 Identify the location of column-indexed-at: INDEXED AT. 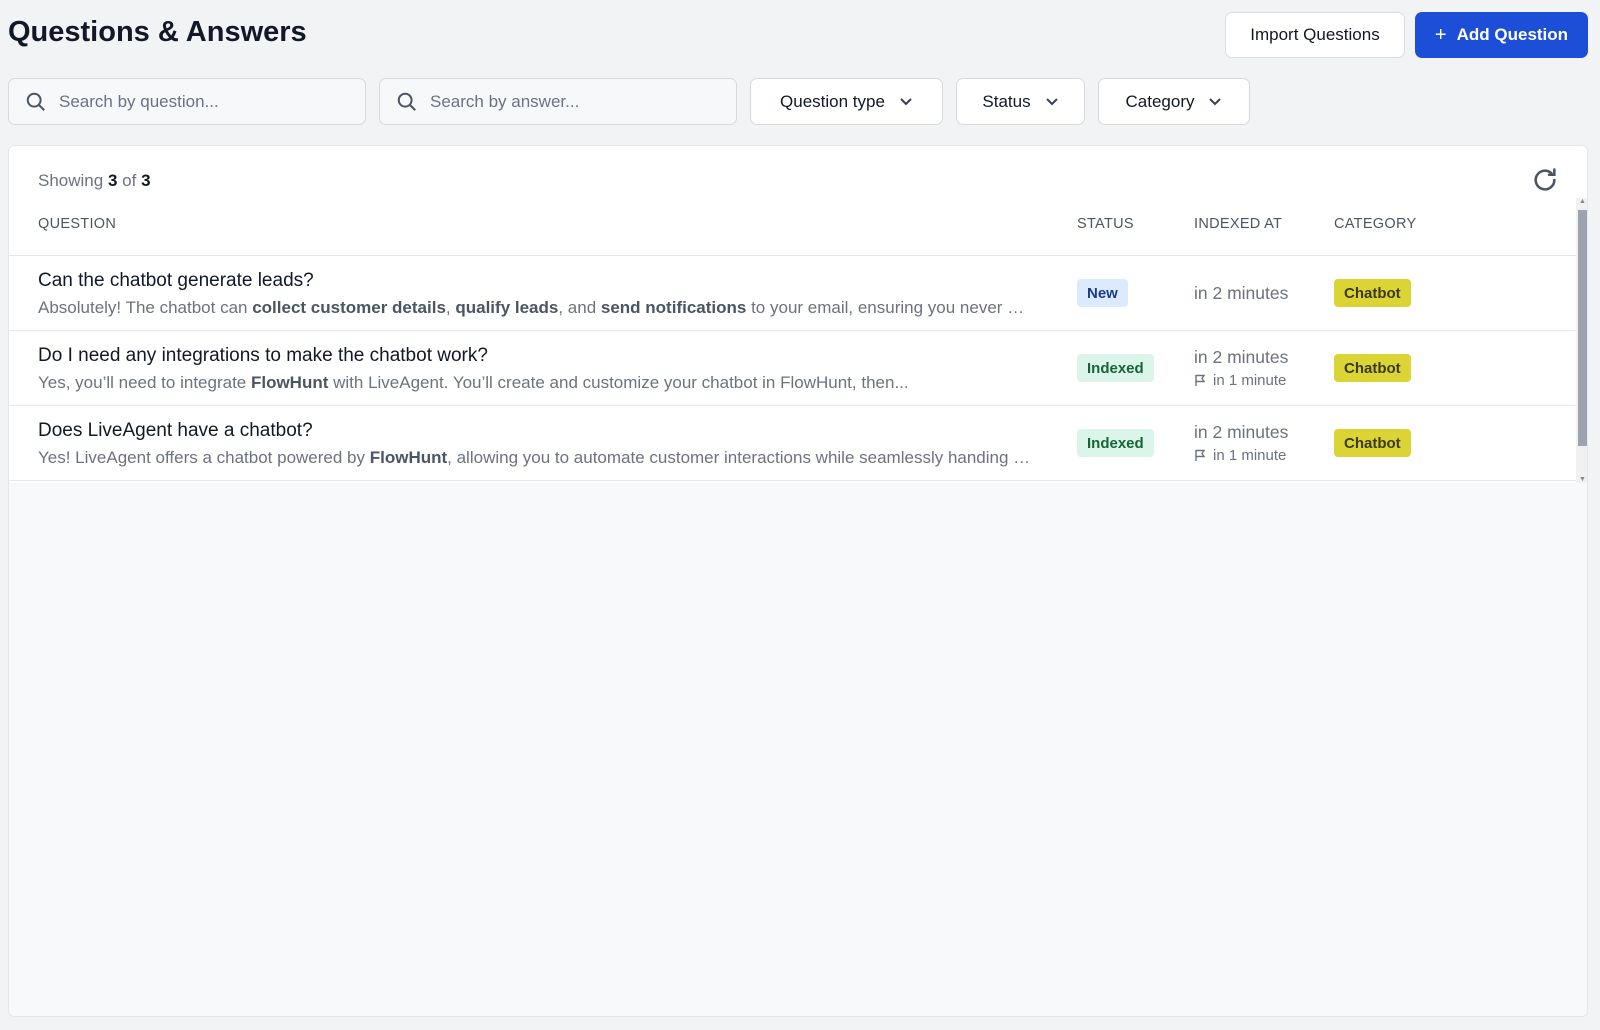
(1238, 224).